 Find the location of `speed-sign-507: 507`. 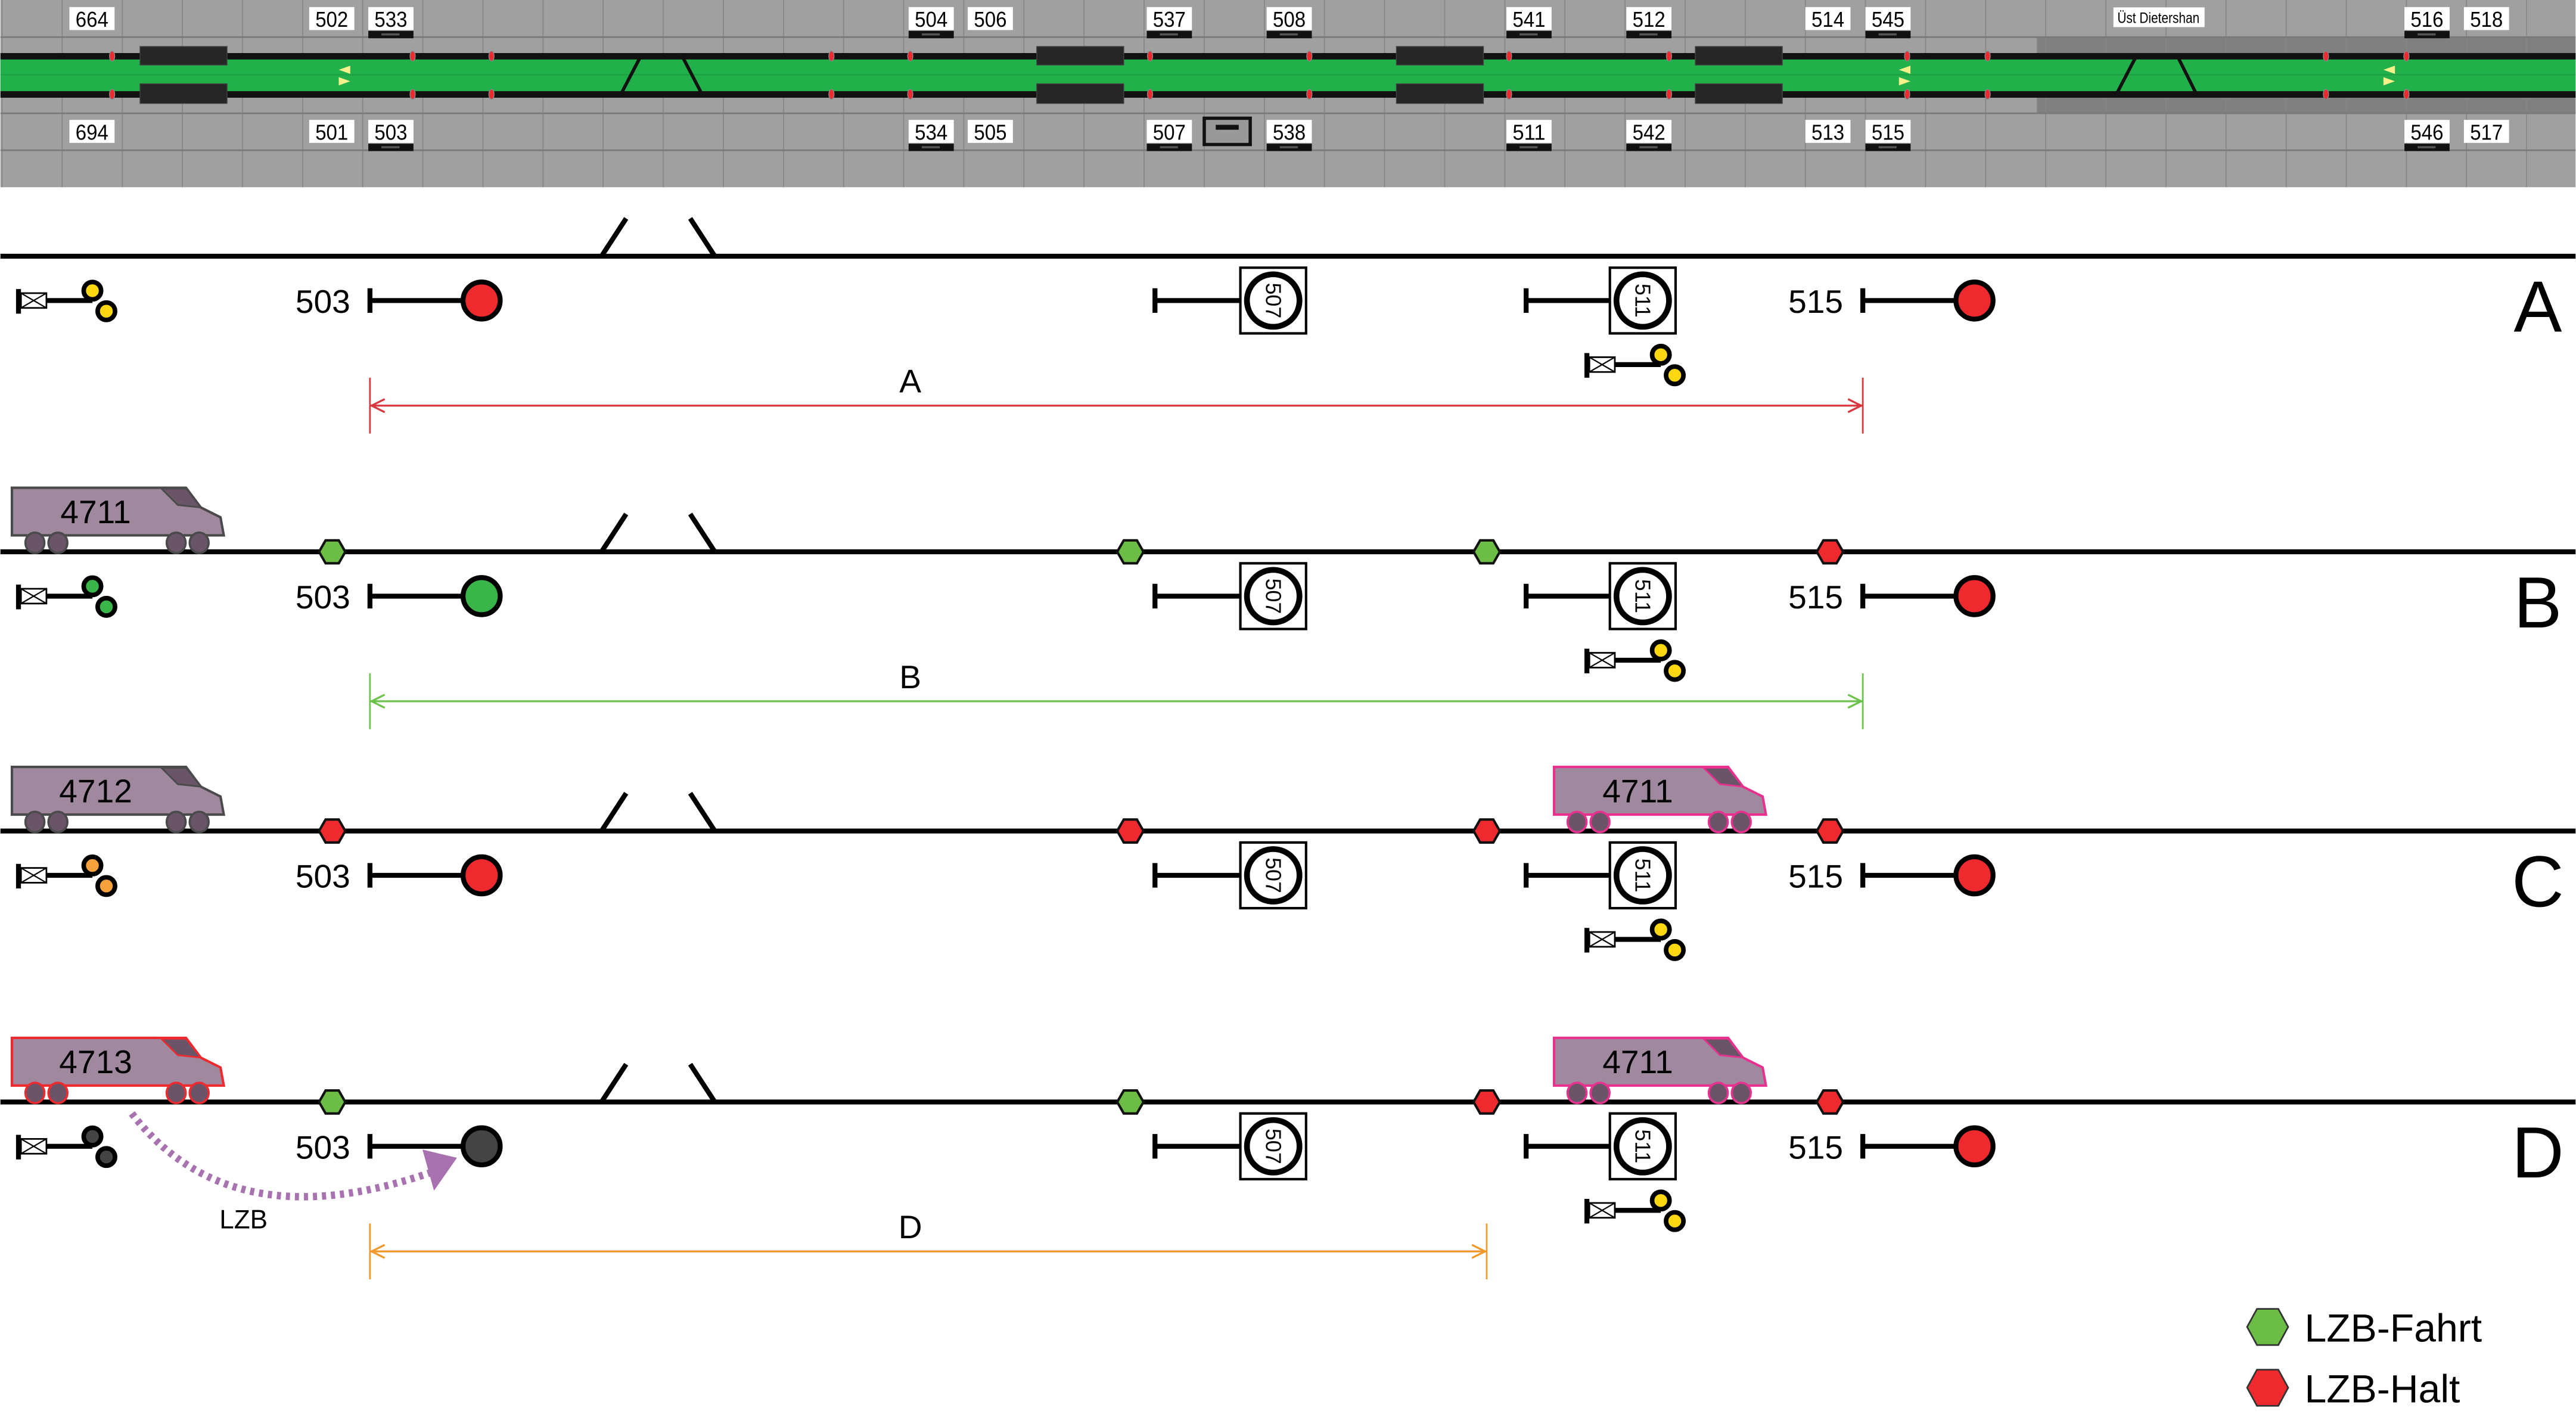

speed-sign-507: 507 is located at coordinates (1229, 300).